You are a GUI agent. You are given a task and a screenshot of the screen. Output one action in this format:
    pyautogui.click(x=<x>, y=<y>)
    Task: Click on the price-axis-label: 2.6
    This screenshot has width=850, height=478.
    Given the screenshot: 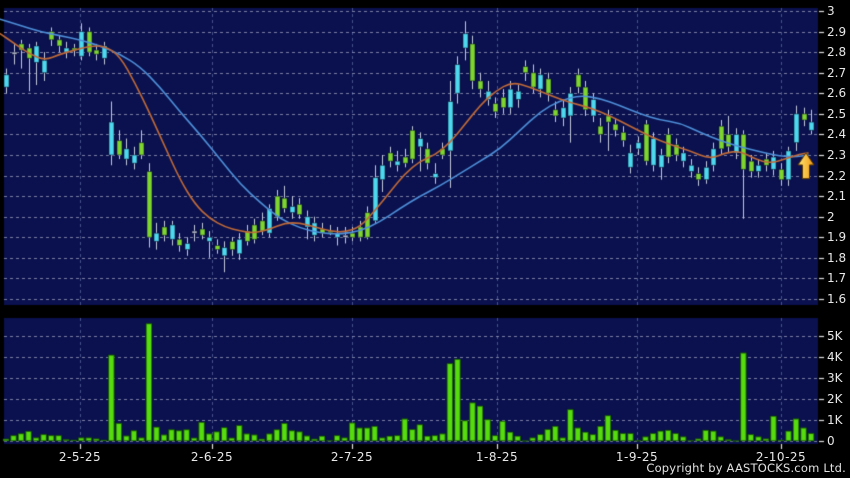 What is the action you would take?
    pyautogui.click(x=837, y=93)
    